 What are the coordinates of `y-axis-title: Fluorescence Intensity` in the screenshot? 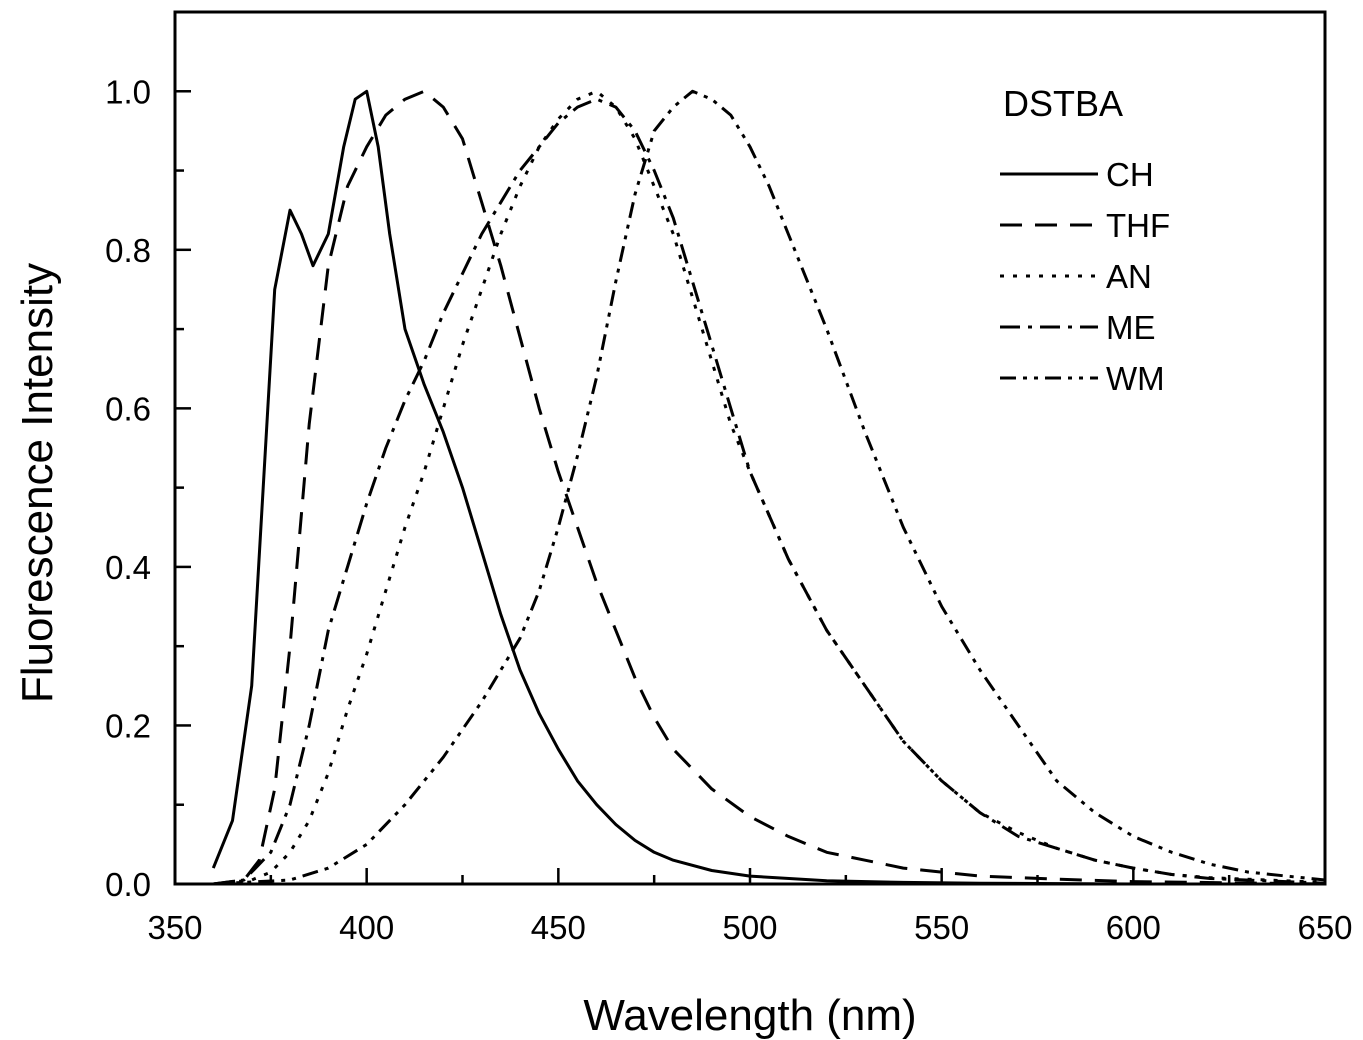 It's located at (37, 483).